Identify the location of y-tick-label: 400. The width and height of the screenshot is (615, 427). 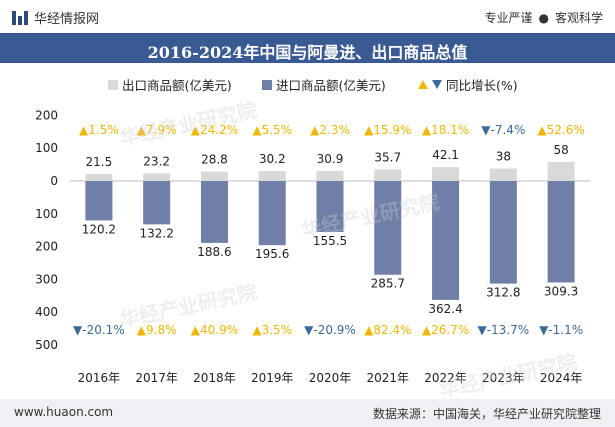
(46, 312).